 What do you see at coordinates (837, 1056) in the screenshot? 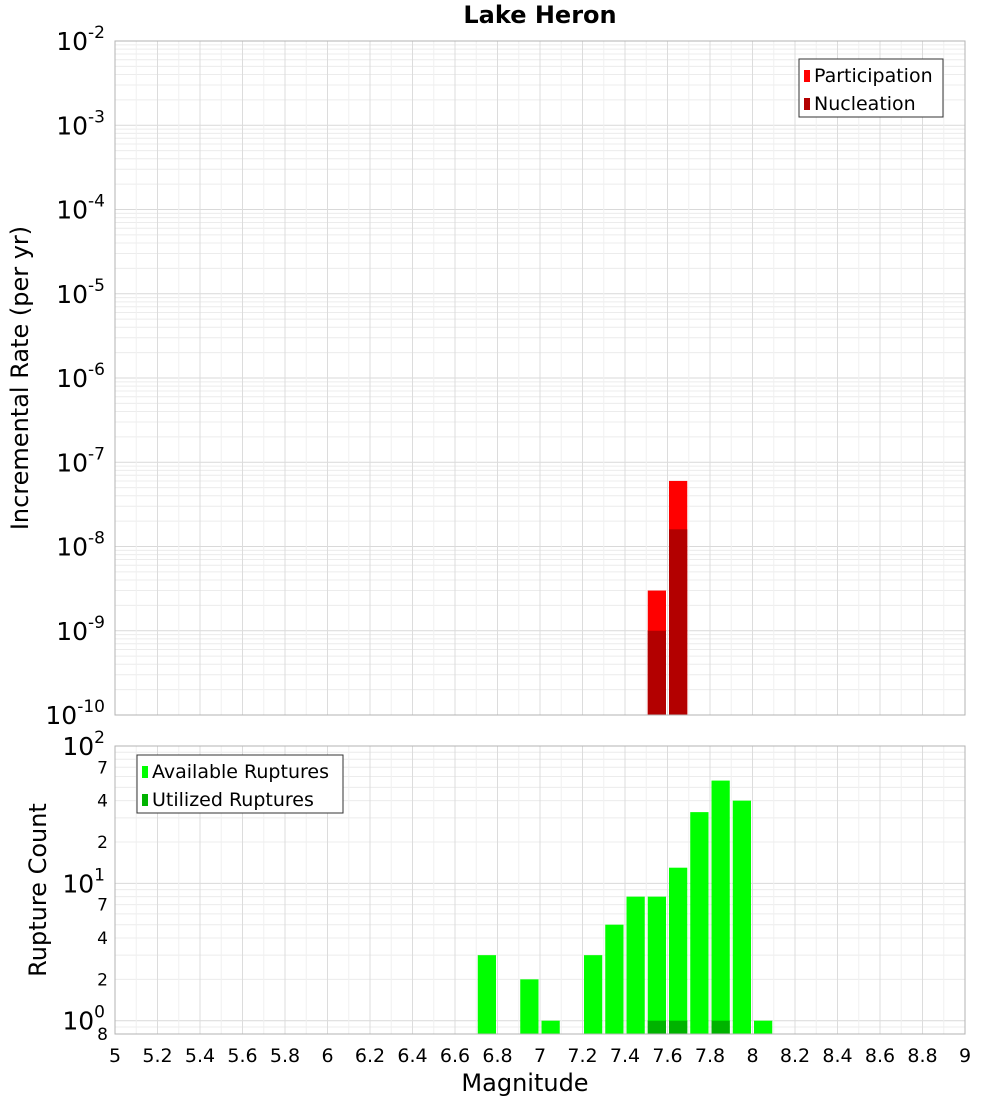
I see `x-tick-label: 8.4` at bounding box center [837, 1056].